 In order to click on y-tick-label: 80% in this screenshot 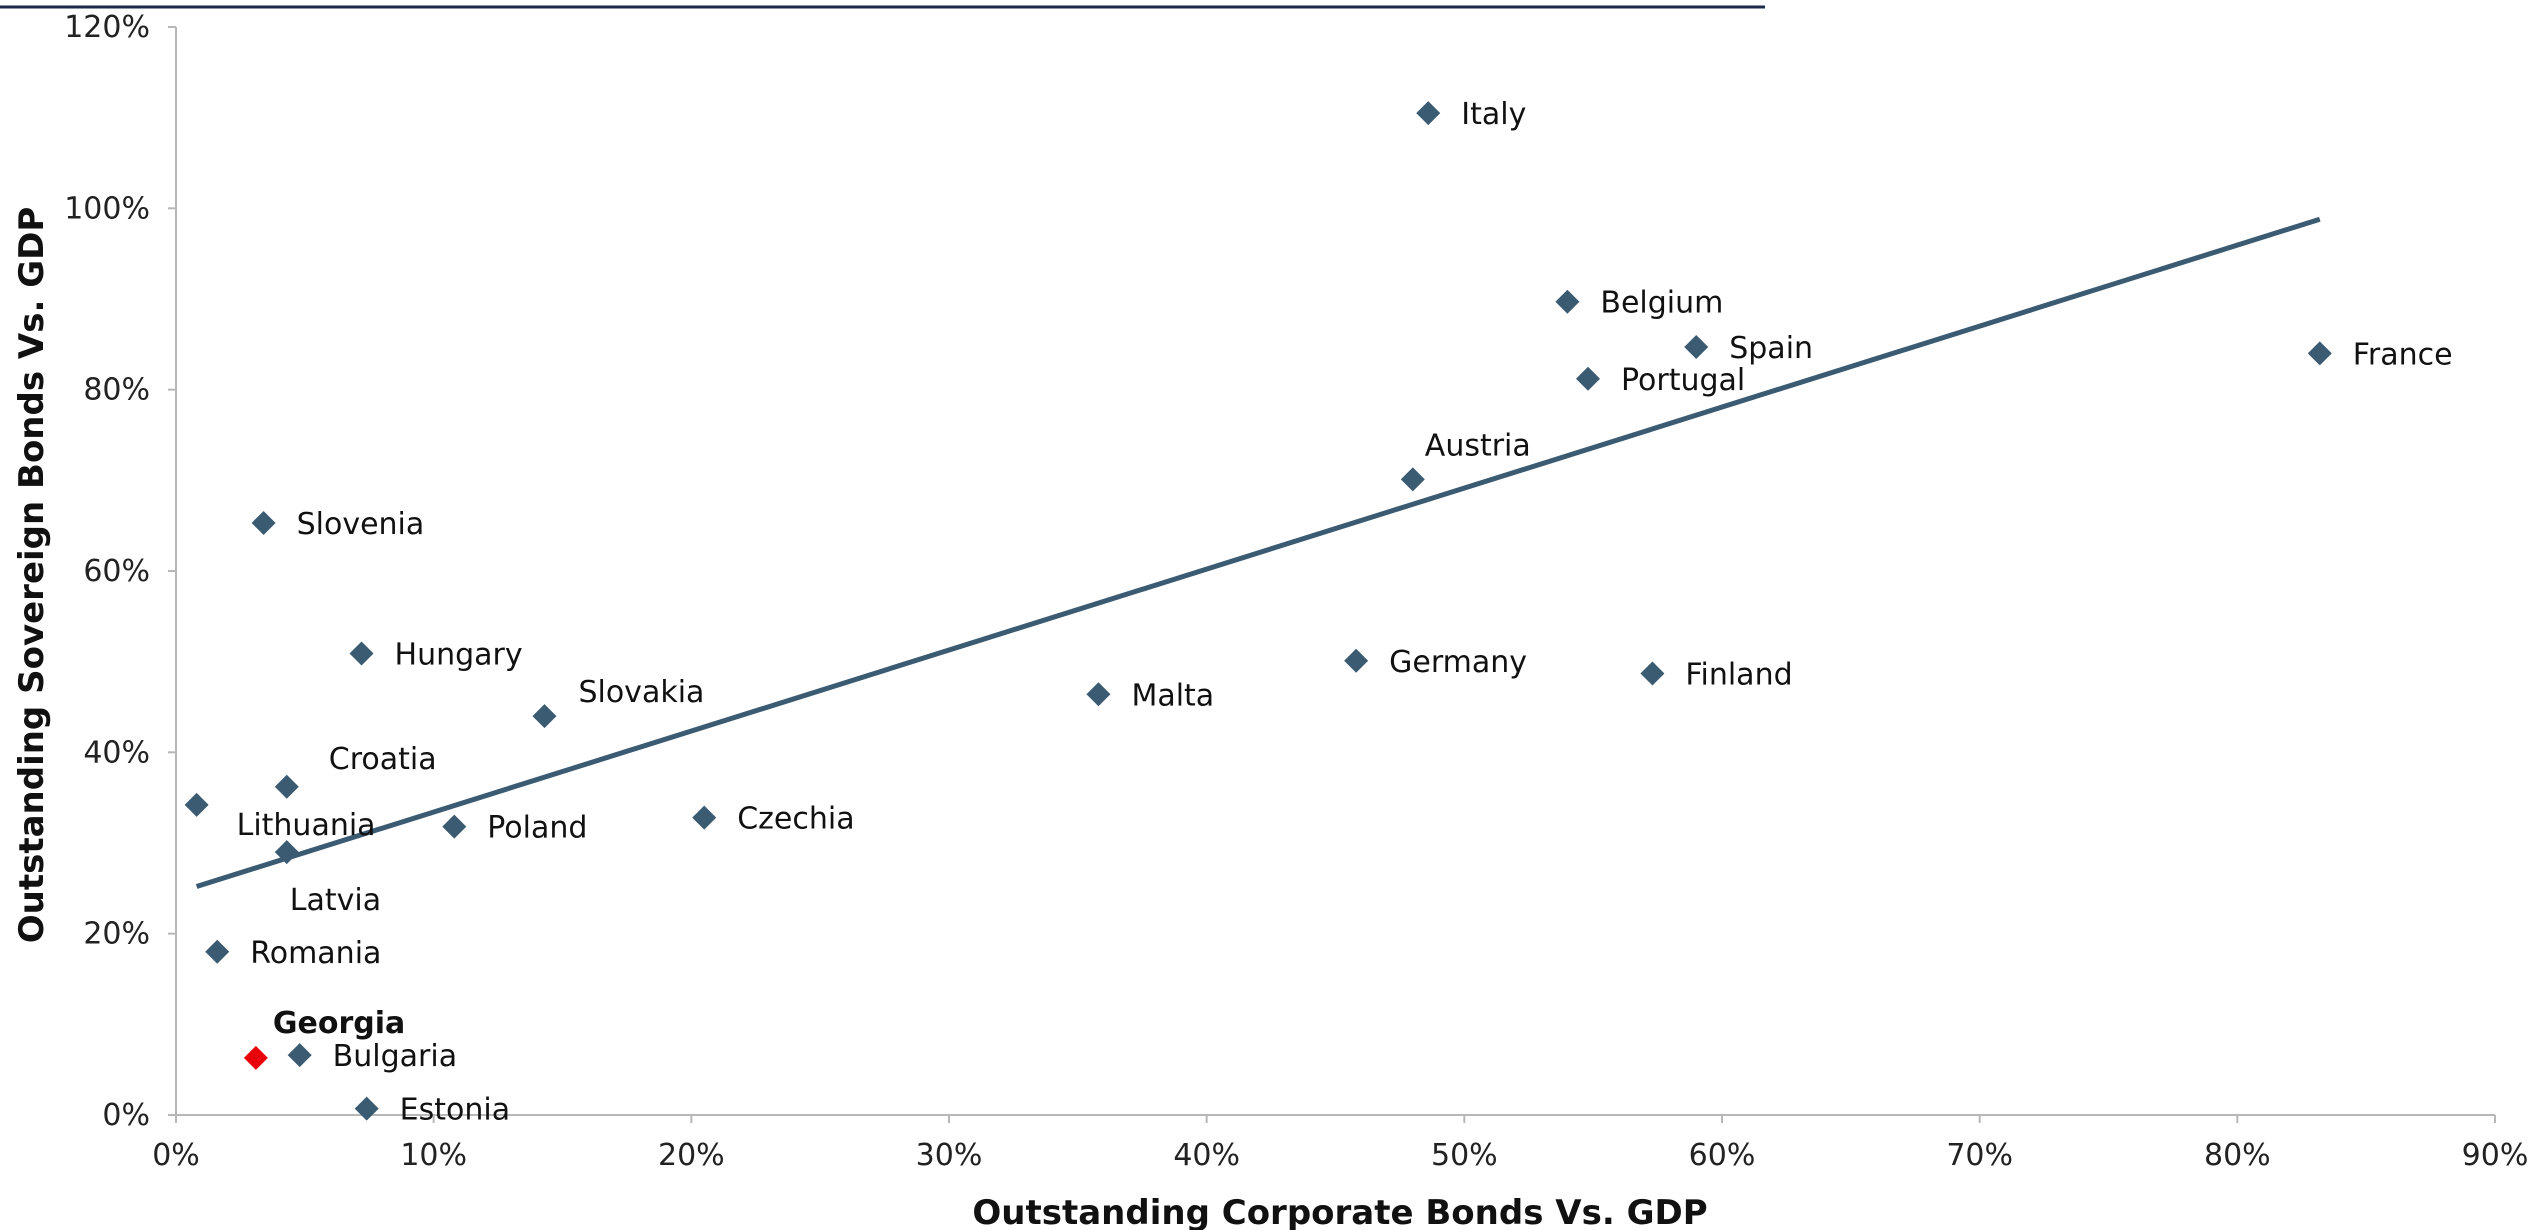, I will do `click(116, 390)`.